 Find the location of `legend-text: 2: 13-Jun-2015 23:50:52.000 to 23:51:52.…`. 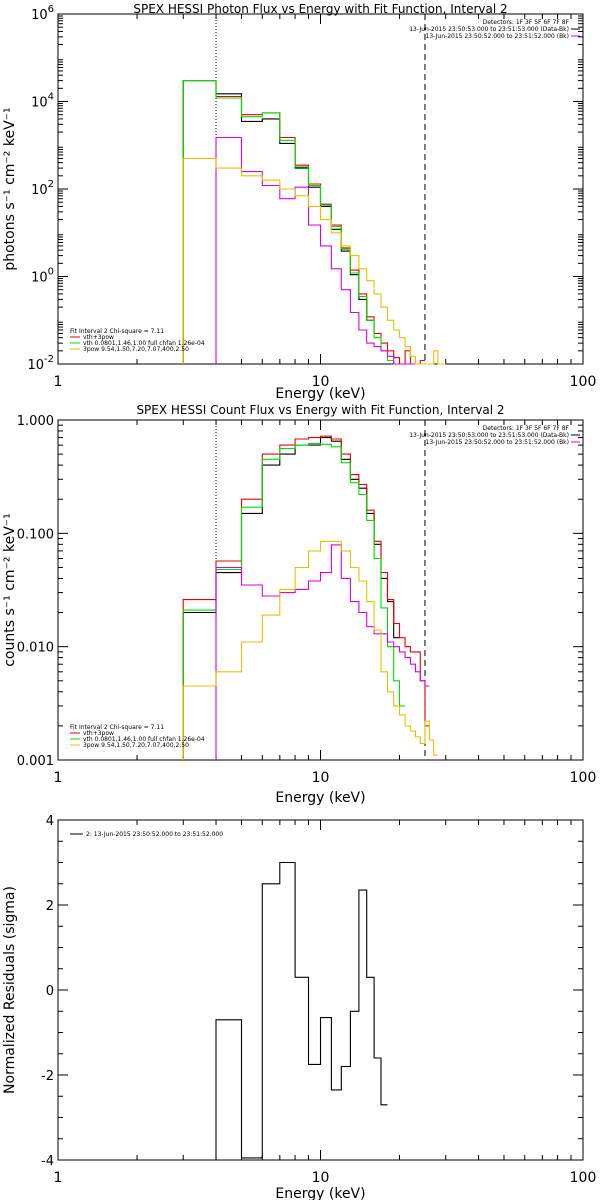

legend-text: 2: 13-Jun-2015 23:50:52.000 to 23:51:52.… is located at coordinates (154, 834).